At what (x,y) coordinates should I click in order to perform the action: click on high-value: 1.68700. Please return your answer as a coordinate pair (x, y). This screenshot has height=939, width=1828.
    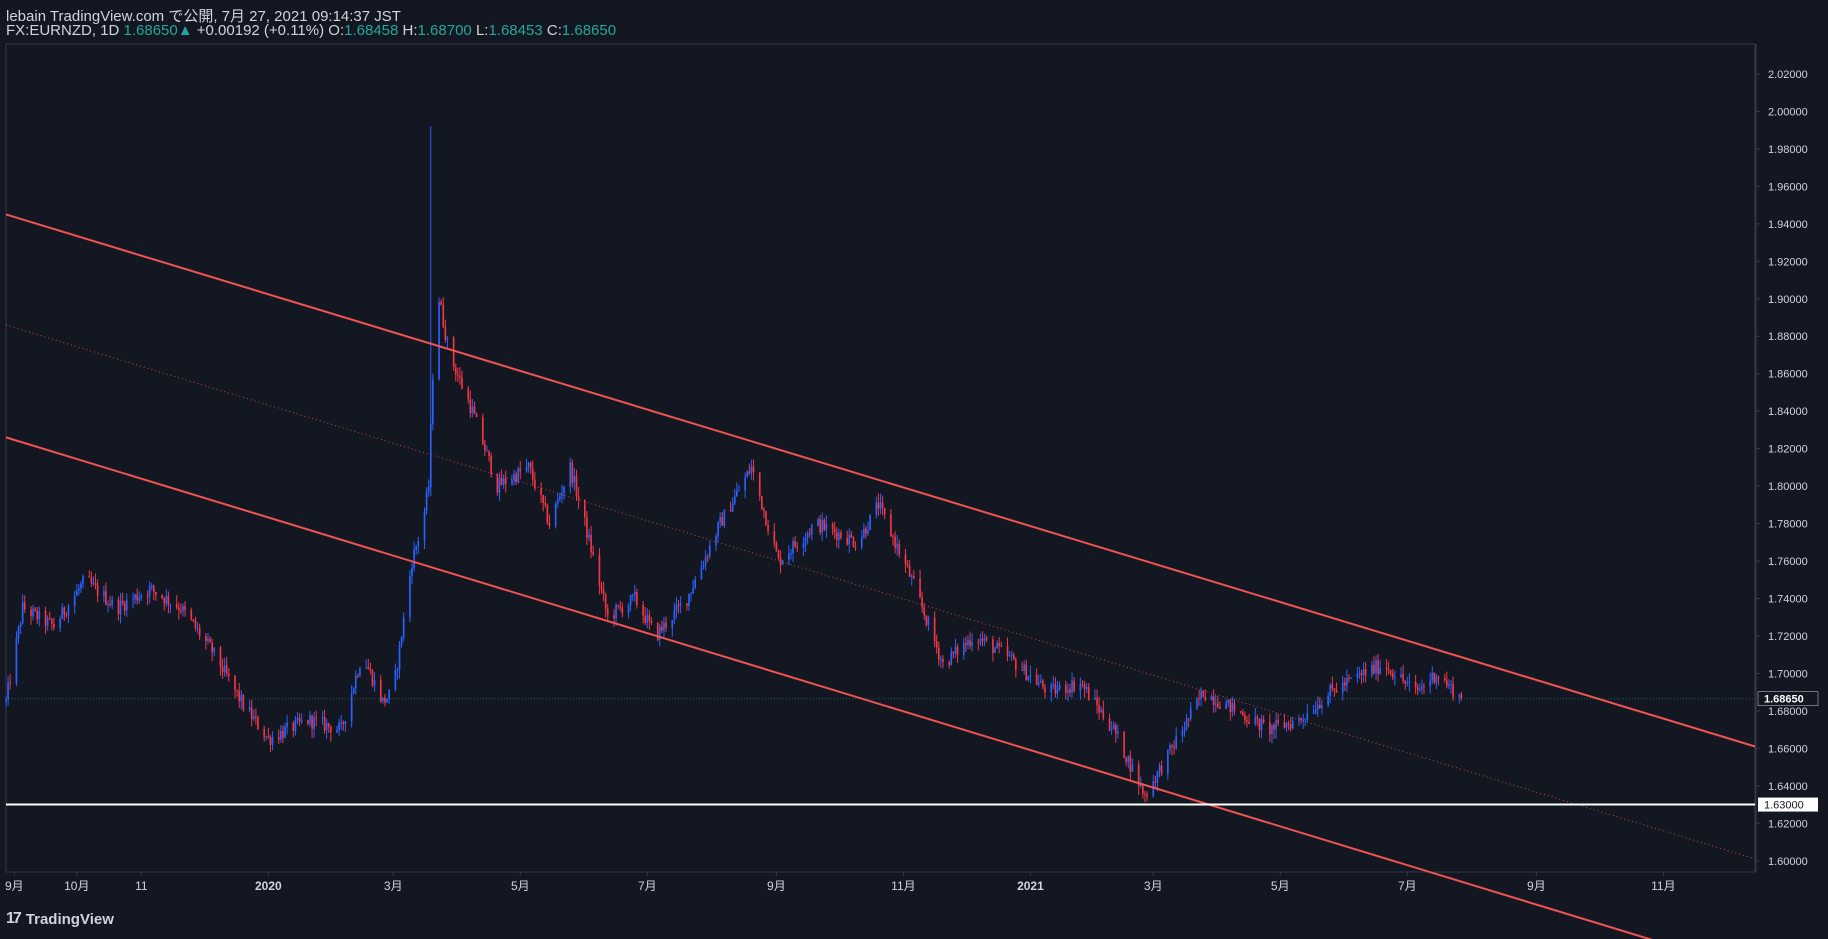
    Looking at the image, I should click on (444, 30).